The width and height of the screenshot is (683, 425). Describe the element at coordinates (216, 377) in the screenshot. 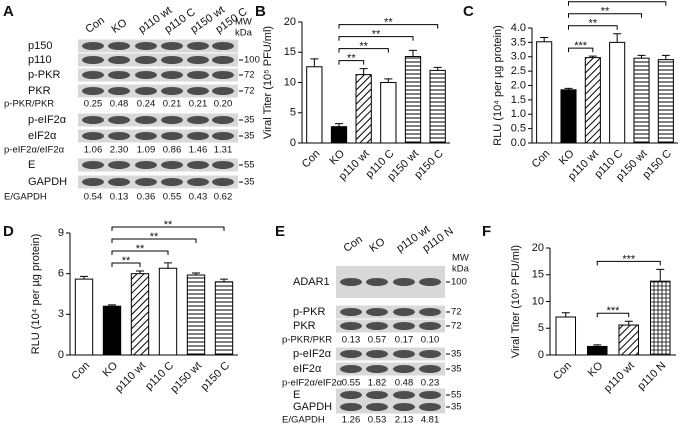

I see `x-tick-label: p150 C` at that location.